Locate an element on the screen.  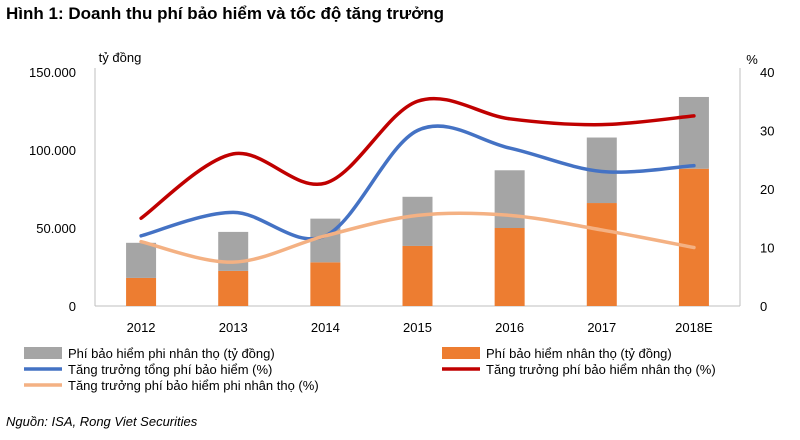
y-right-tick-label: 10 is located at coordinates (767, 248).